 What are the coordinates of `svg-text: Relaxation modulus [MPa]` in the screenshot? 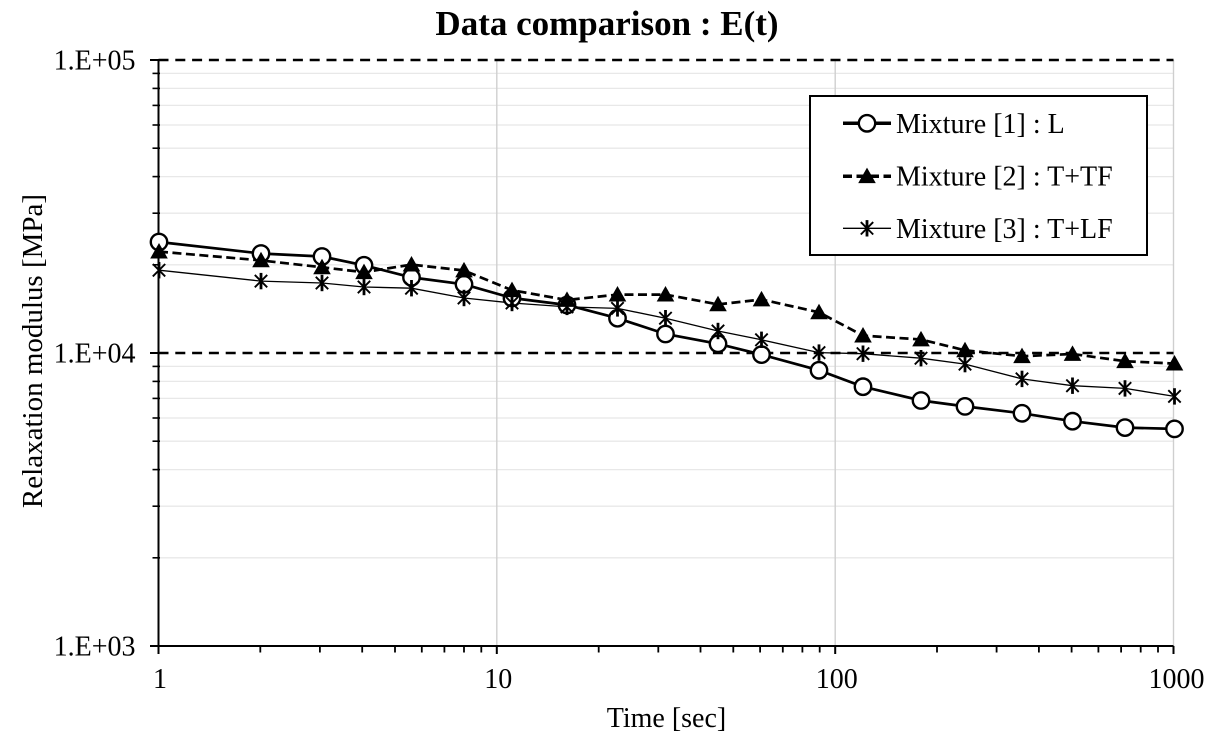 It's located at (33, 351).